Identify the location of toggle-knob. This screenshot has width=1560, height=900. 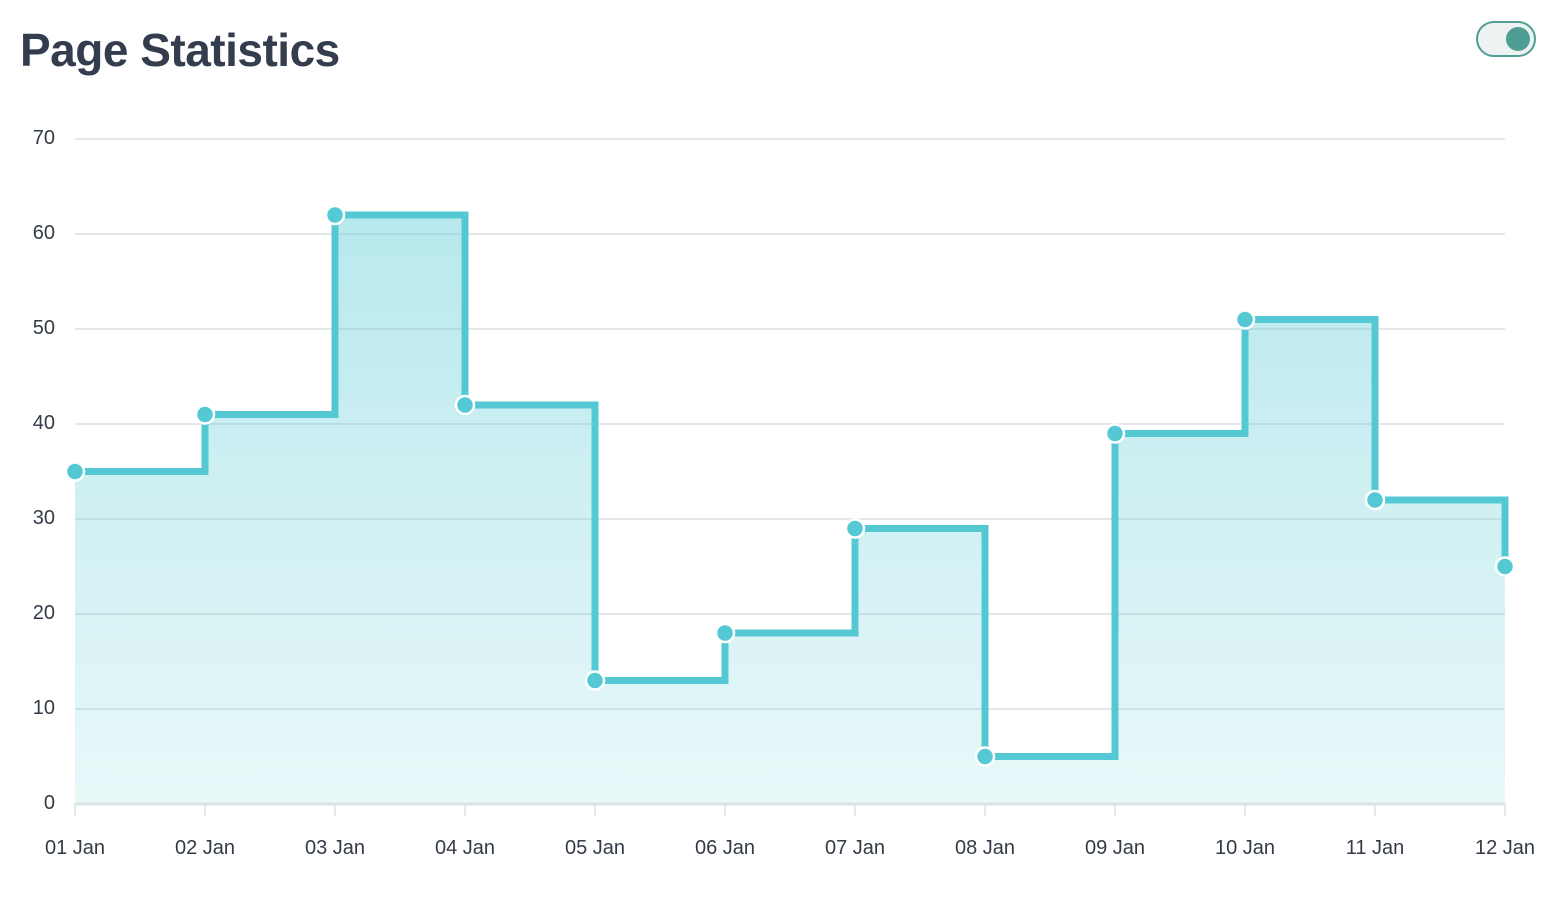
(1518, 39).